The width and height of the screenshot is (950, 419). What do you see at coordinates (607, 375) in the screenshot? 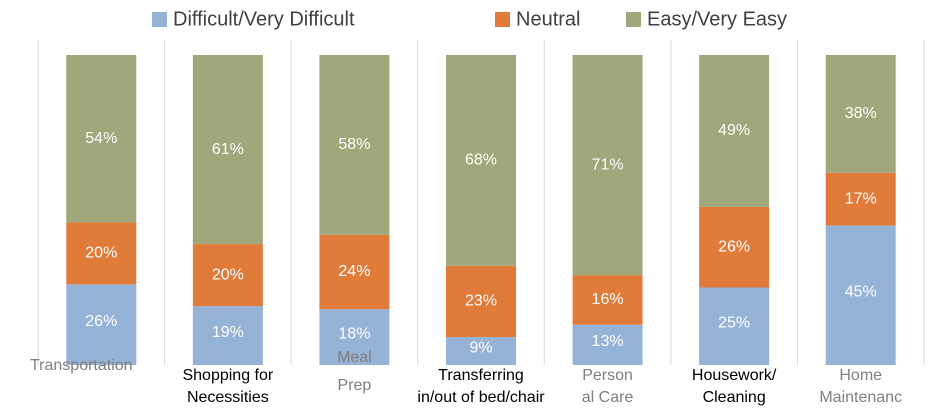
I see `x-tick-label: Person` at bounding box center [607, 375].